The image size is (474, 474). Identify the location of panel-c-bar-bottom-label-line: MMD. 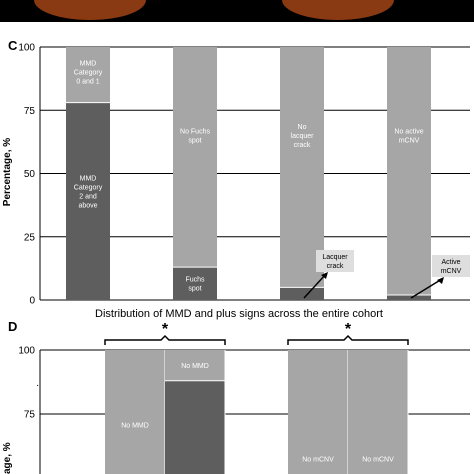
(88, 178).